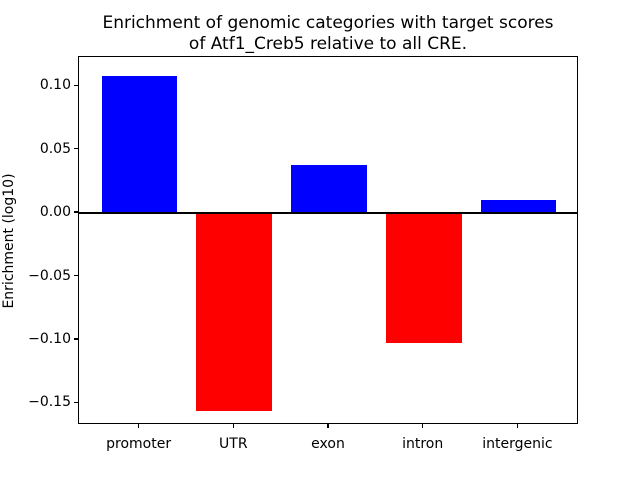  What do you see at coordinates (234, 312) in the screenshot?
I see `bar-UTR` at bounding box center [234, 312].